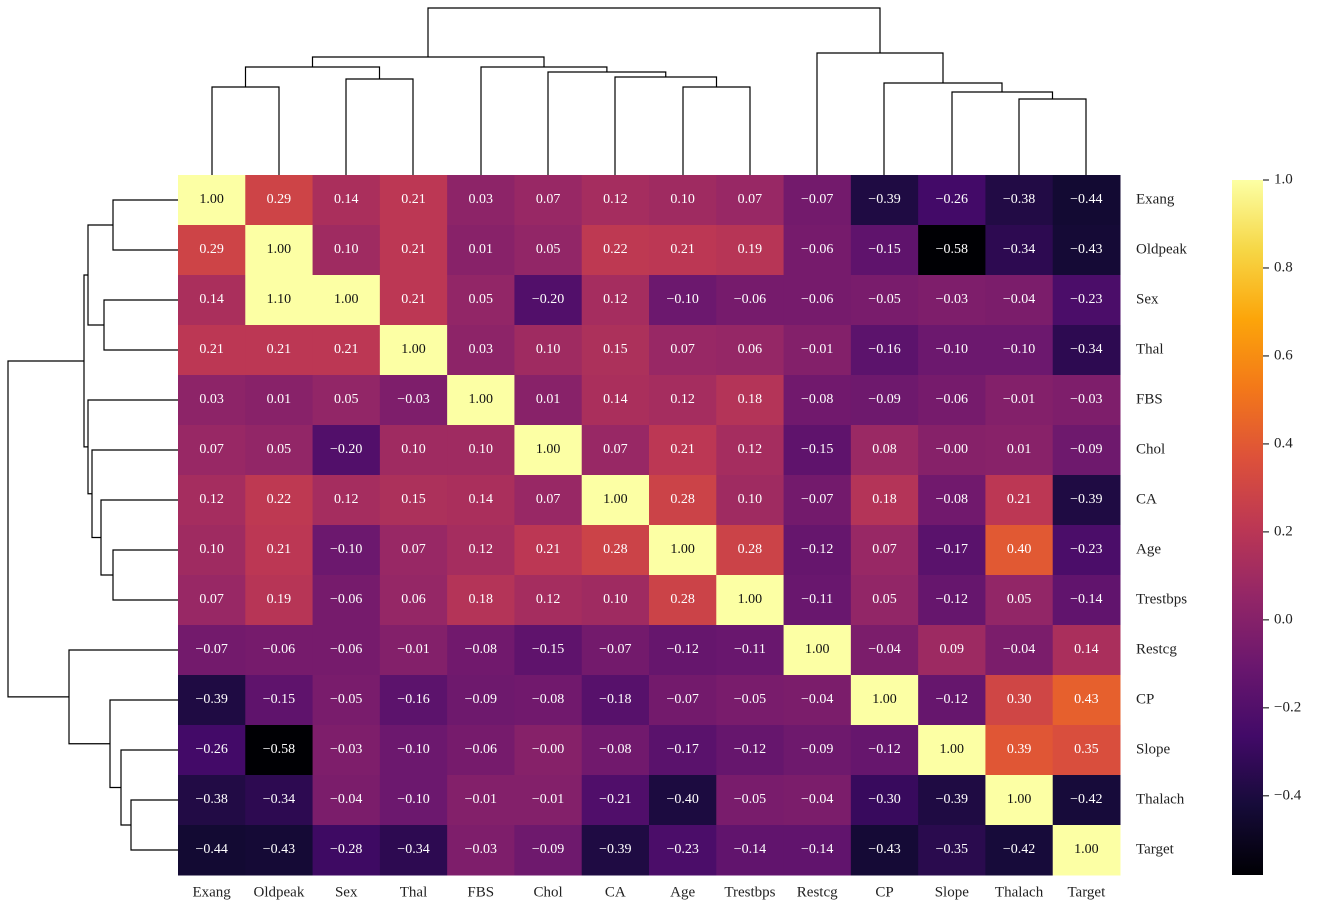 The height and width of the screenshot is (905, 1335). I want to click on cell-value-label: −0.06, so click(817, 299).